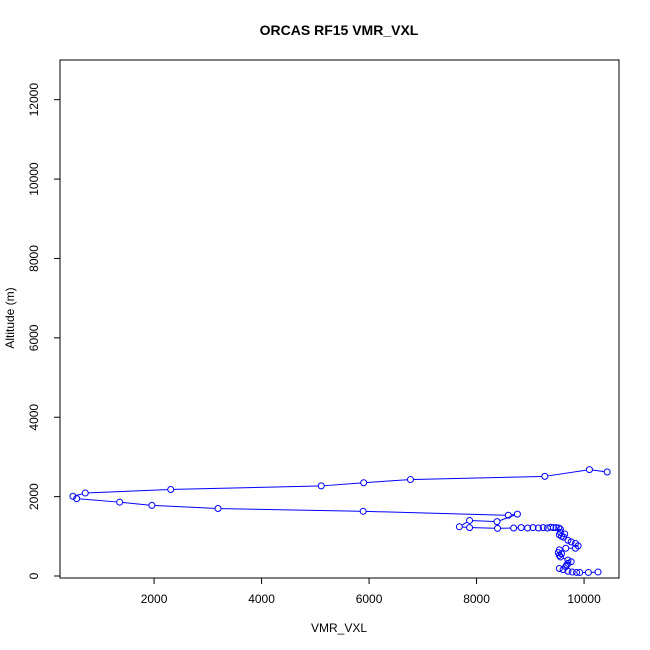 The height and width of the screenshot is (650, 650). Describe the element at coordinates (34, 258) in the screenshot. I see `y-tick-label: 8000` at that location.